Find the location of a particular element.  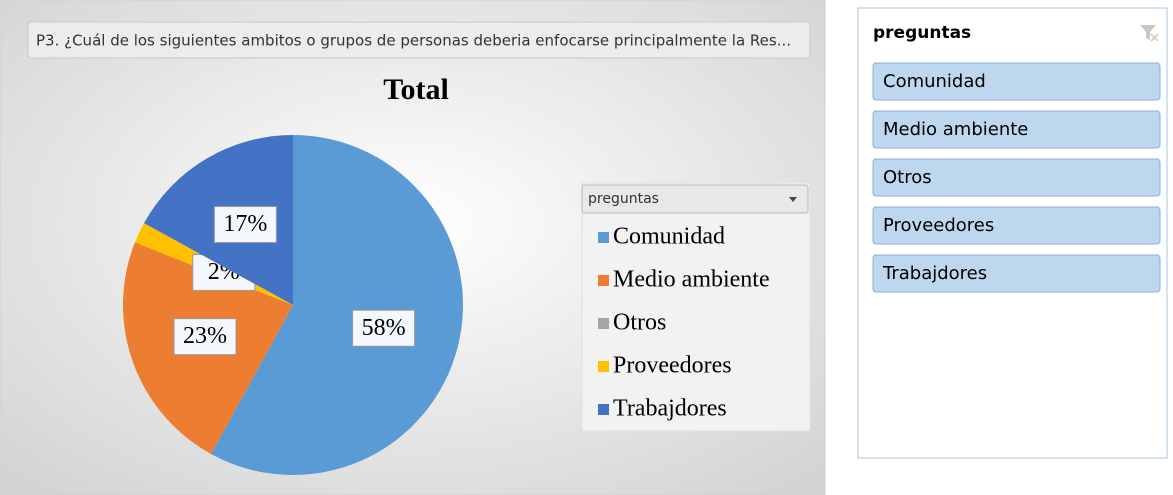

legend-label: Comunidad is located at coordinates (669, 237).